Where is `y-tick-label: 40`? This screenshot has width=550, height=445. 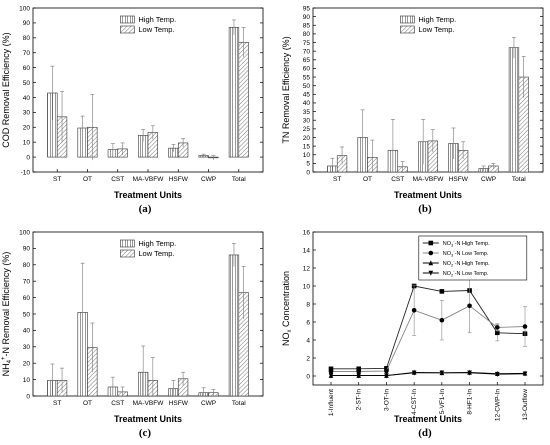 y-tick-label: 40 is located at coordinates (27, 331).